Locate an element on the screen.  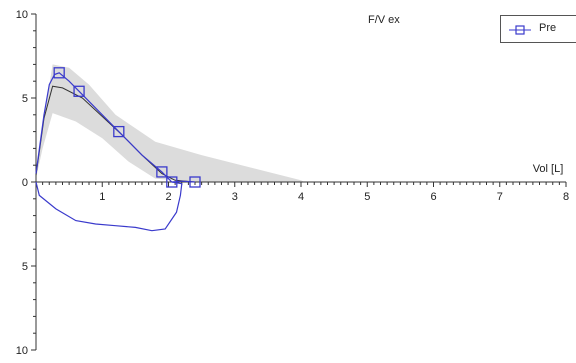
x-tick-label: 1 is located at coordinates (102, 197).